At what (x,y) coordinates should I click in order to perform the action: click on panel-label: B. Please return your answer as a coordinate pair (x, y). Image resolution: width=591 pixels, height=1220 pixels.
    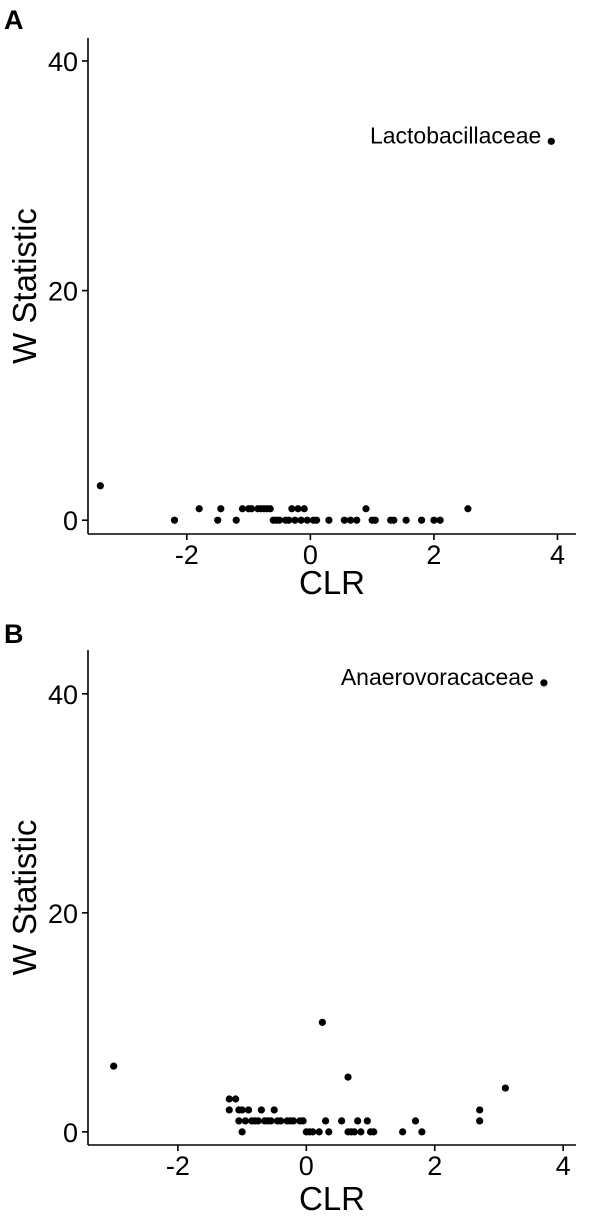
    Looking at the image, I should click on (14, 634).